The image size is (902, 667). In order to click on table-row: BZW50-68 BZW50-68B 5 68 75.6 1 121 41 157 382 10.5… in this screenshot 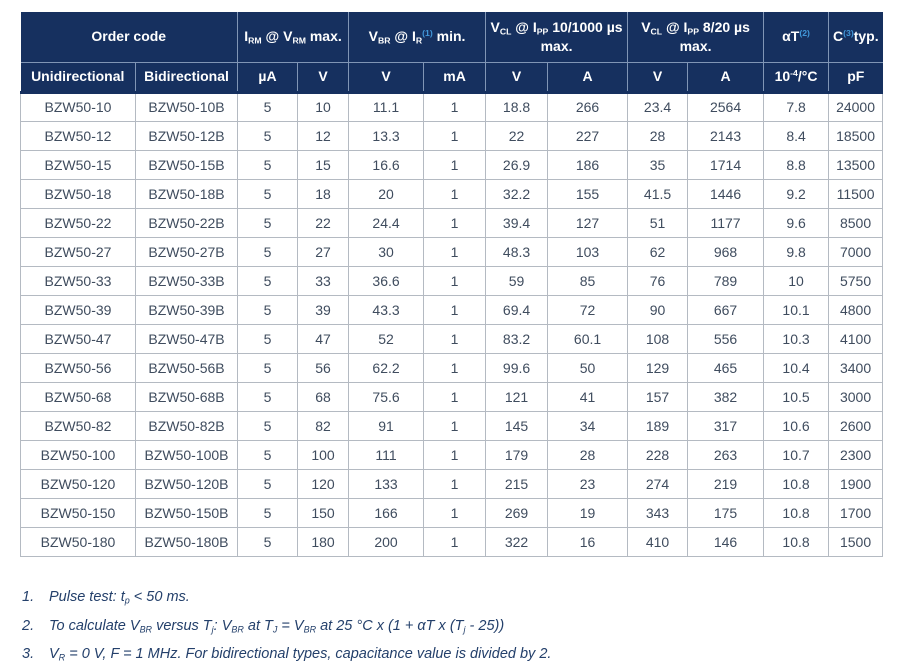, I will do `click(452, 396)`.